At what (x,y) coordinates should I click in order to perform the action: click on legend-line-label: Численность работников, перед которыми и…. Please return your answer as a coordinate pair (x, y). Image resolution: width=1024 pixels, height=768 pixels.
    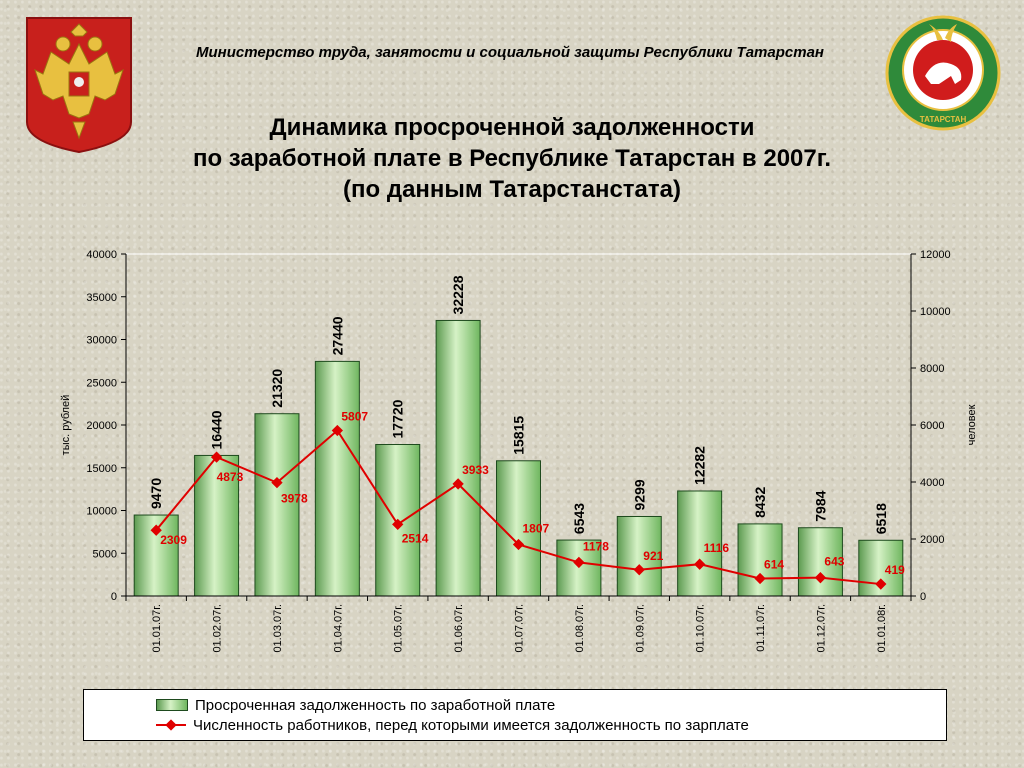
    Looking at the image, I should click on (471, 725).